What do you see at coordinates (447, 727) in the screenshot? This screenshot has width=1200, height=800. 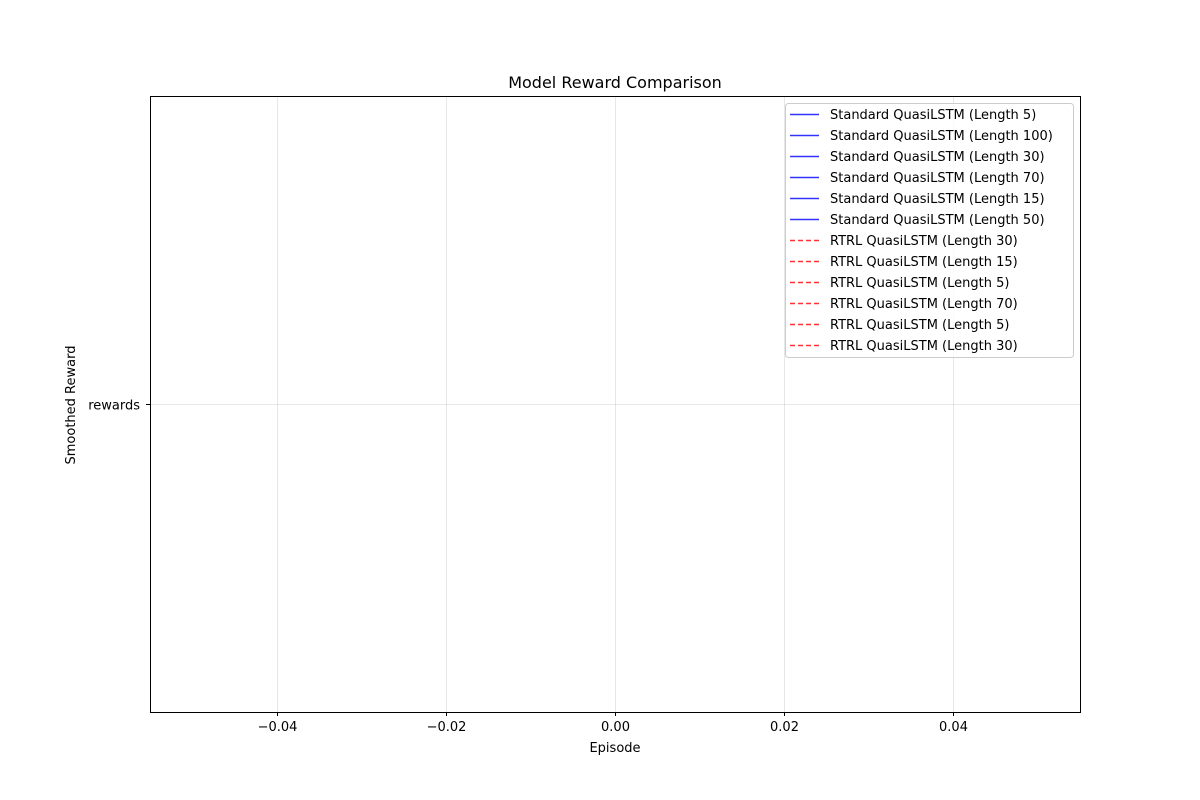 I see `x-tick-label: −0.02` at bounding box center [447, 727].